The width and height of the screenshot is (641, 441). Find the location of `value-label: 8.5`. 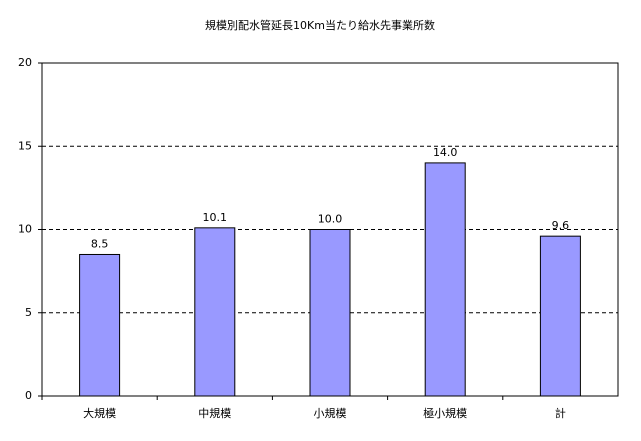

value-label: 8.5 is located at coordinates (100, 243).